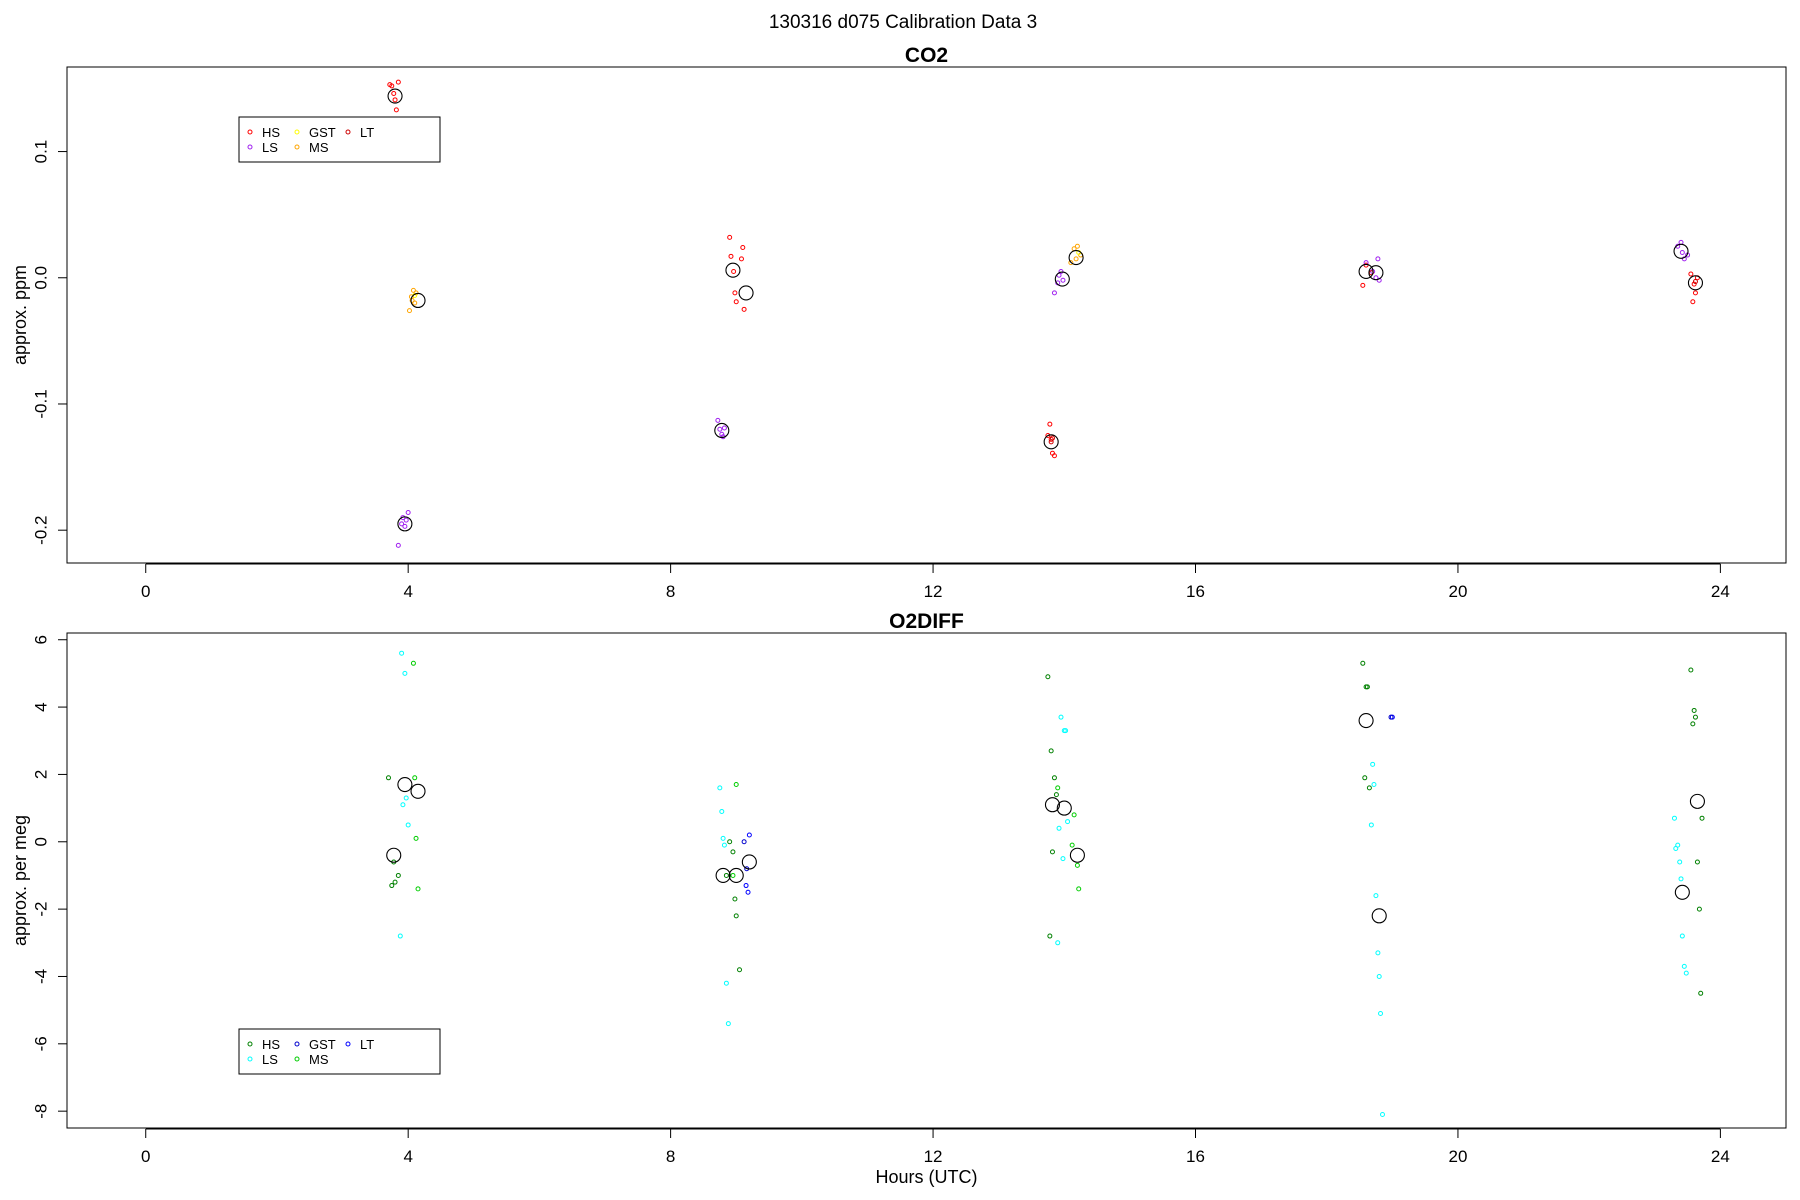  I want to click on series-ms, so click(746, 776).